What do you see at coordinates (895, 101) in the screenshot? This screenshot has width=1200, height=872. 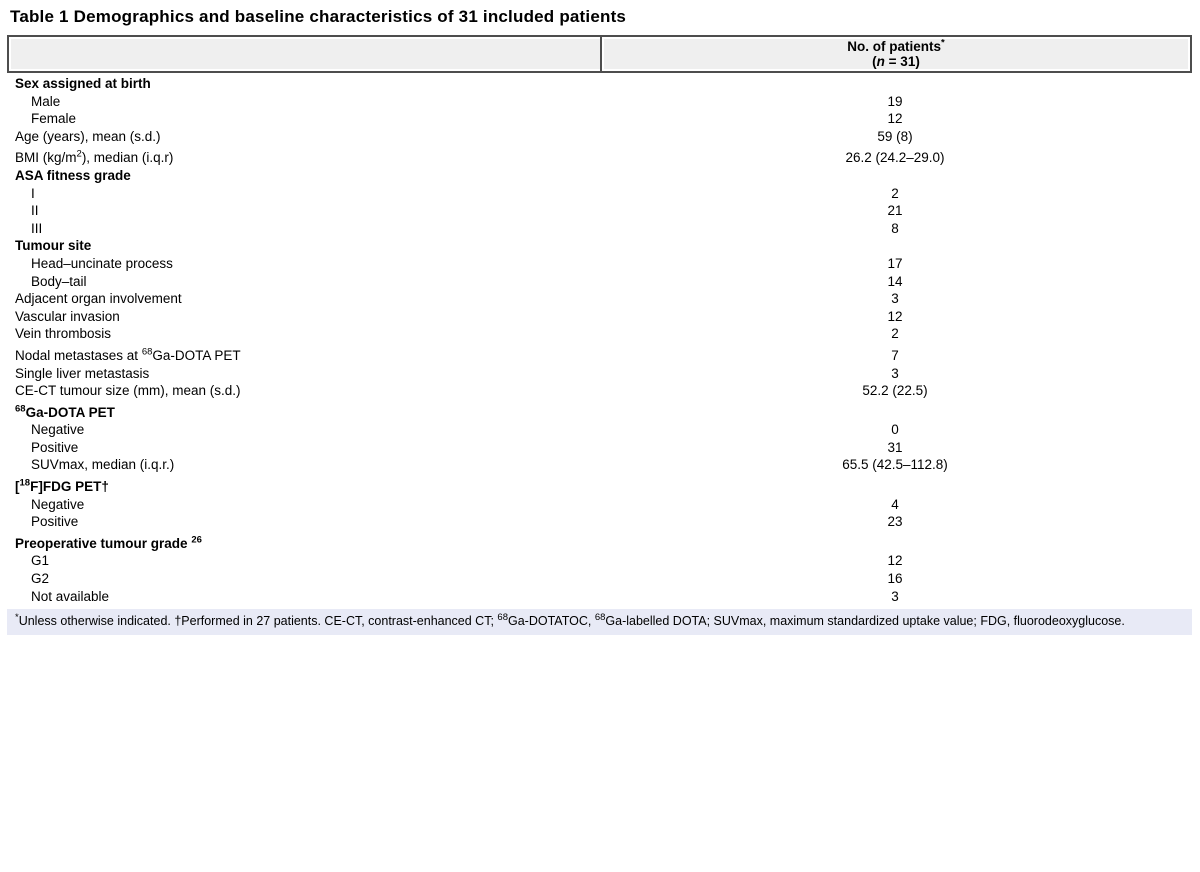 I see `row-value: 19` at bounding box center [895, 101].